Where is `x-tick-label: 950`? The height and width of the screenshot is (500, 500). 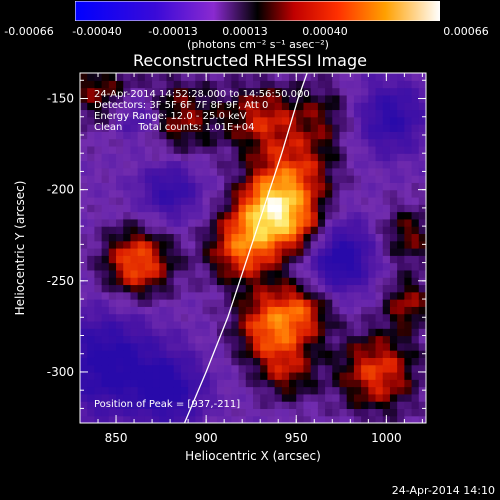
x-tick-label: 950 is located at coordinates (296, 438).